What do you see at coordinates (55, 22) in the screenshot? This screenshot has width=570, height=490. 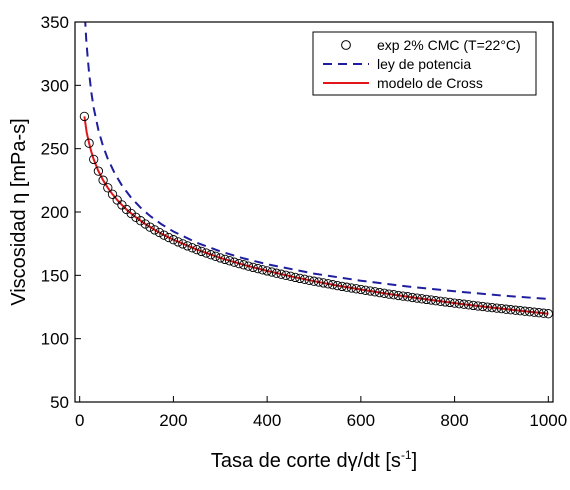 I see `y-tick-label: 350` at bounding box center [55, 22].